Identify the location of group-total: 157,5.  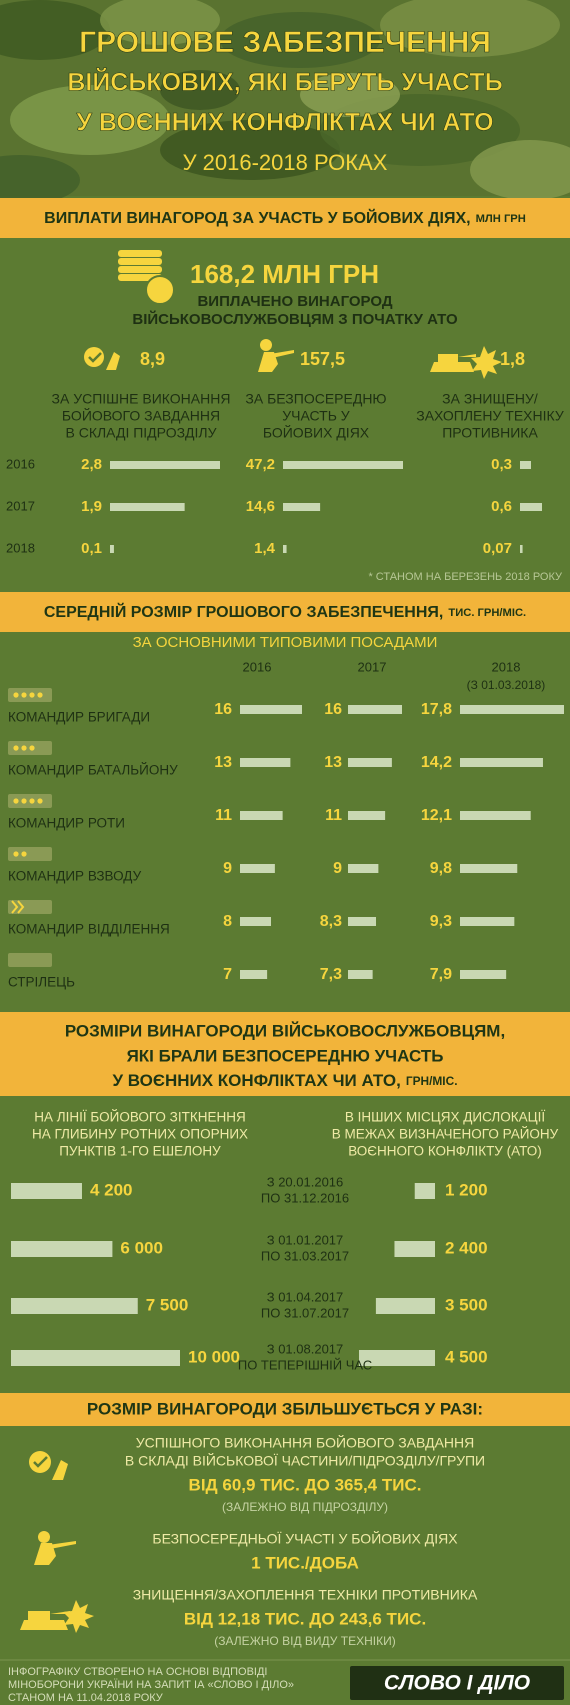
(322, 359).